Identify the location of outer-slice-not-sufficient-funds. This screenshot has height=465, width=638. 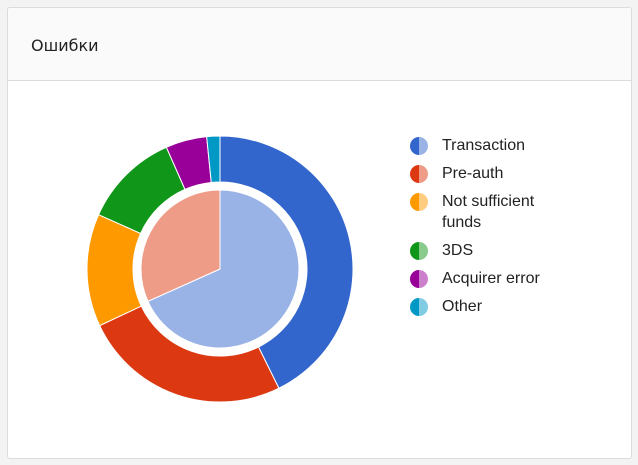
(114, 270).